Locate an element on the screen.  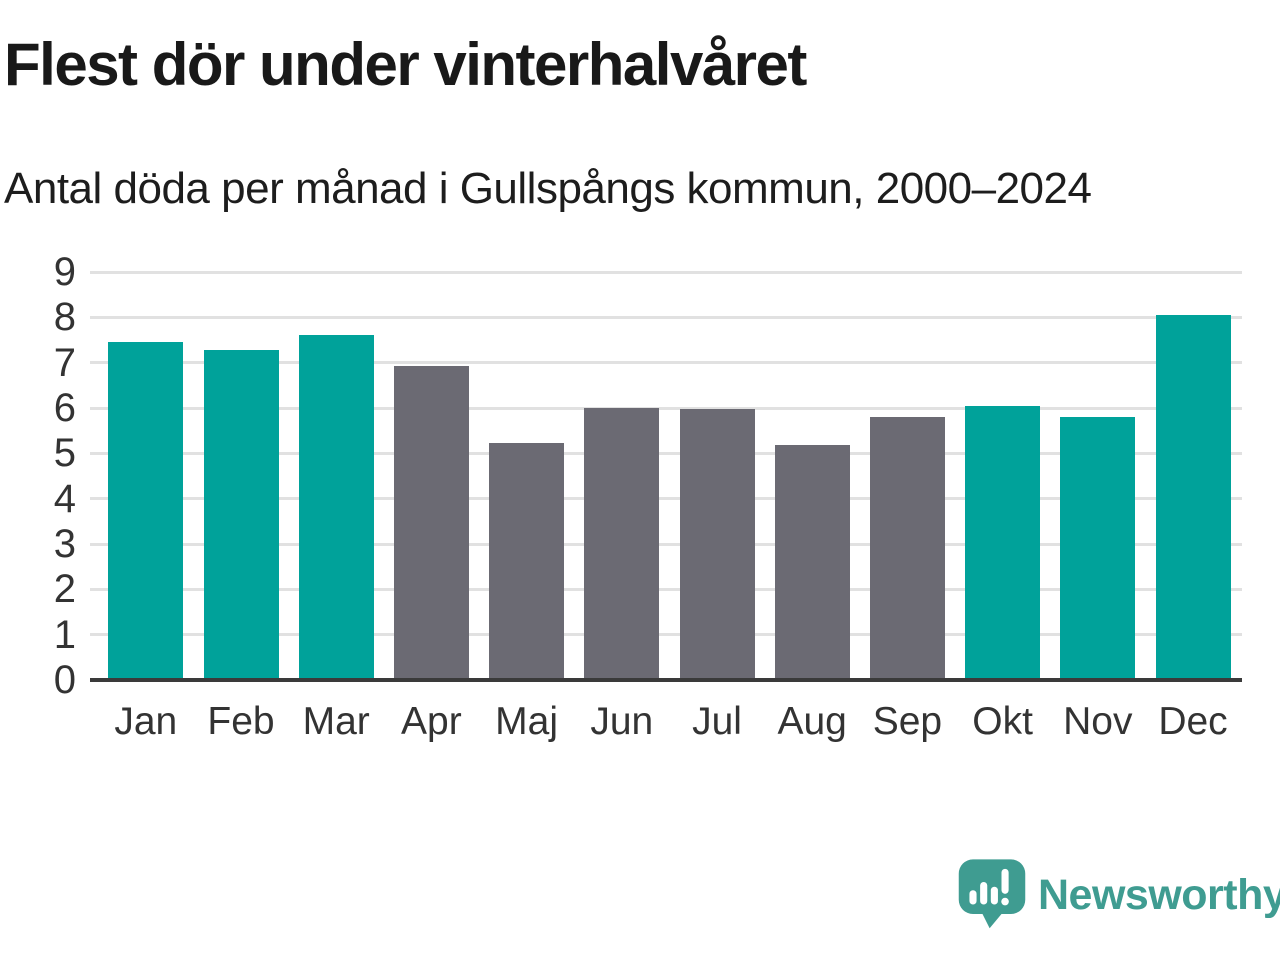
y-tick-label-7: 7 is located at coordinates (64, 362).